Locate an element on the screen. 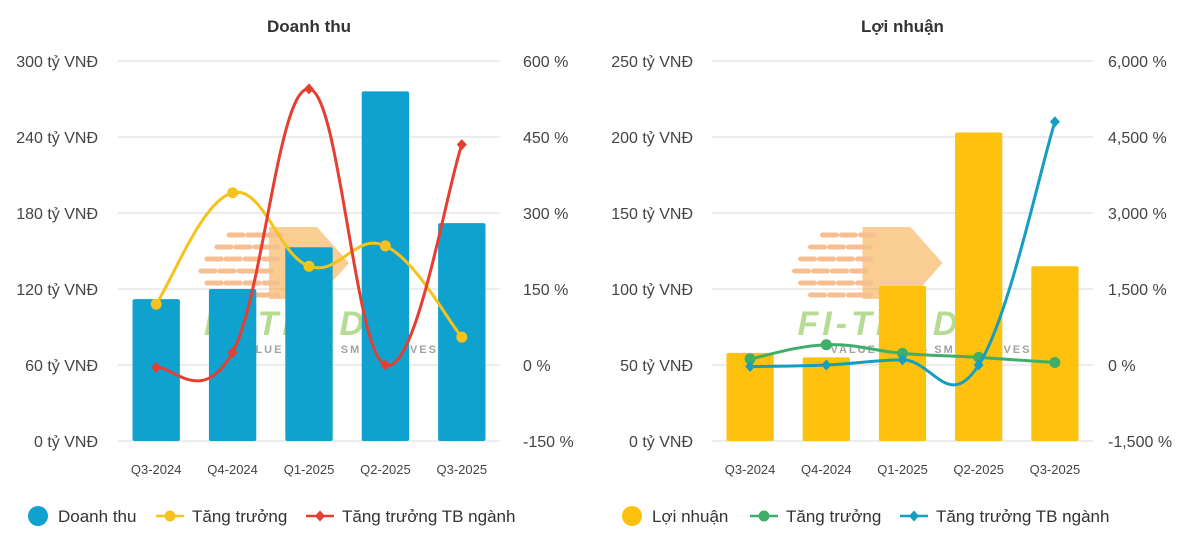 This screenshot has width=1188, height=543. right-axis-tick-label: -1,500 % is located at coordinates (1140, 442).